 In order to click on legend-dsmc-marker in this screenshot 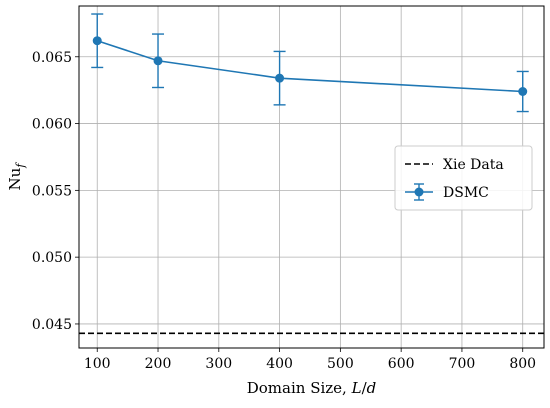, I will do `click(419, 192)`.